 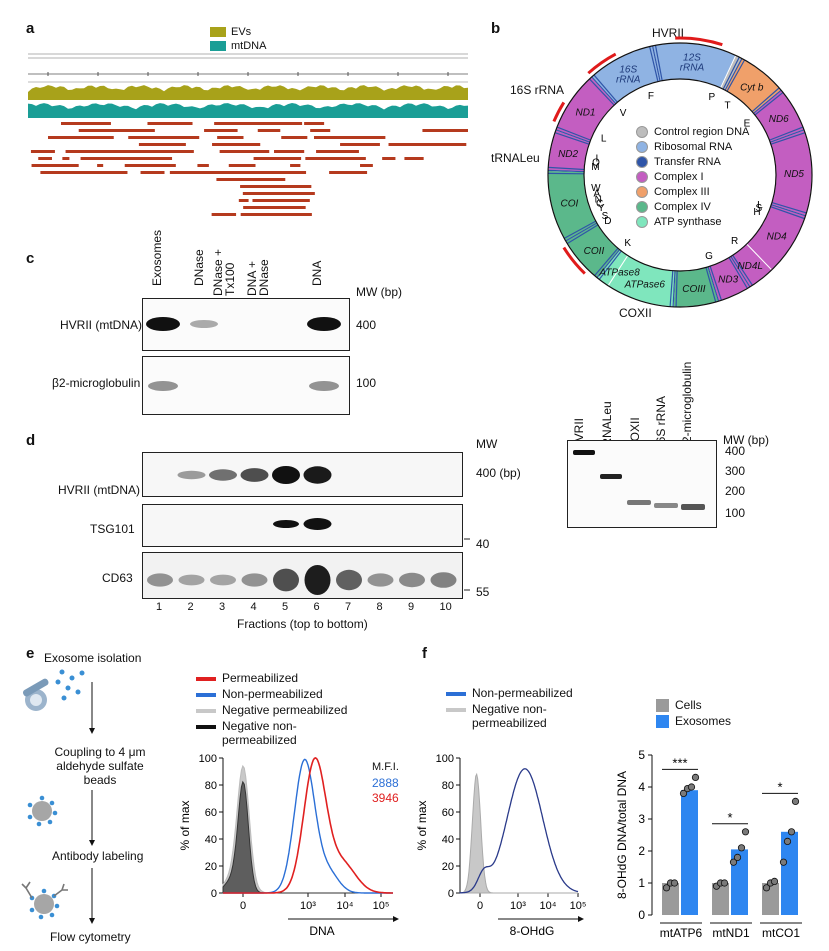 What do you see at coordinates (735, 471) in the screenshot?
I see `right-gel-mw-300: 300` at bounding box center [735, 471].